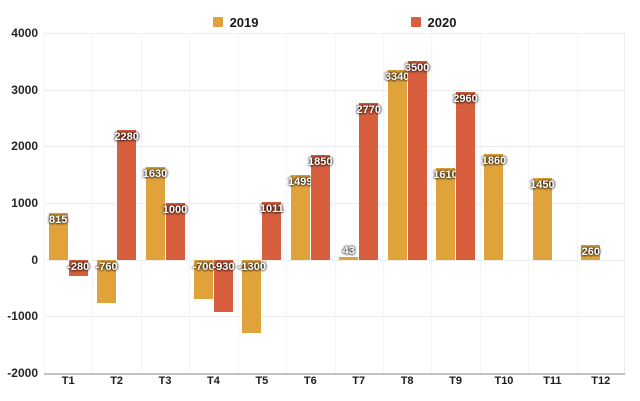  I want to click on bar-2020-t5: 1011, so click(271, 231).